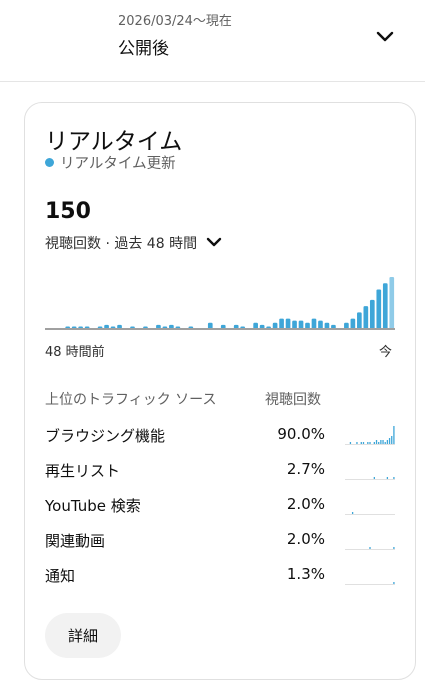 The image size is (425, 690). What do you see at coordinates (60, 576) in the screenshot?
I see `traffic-source-name: 通知` at bounding box center [60, 576].